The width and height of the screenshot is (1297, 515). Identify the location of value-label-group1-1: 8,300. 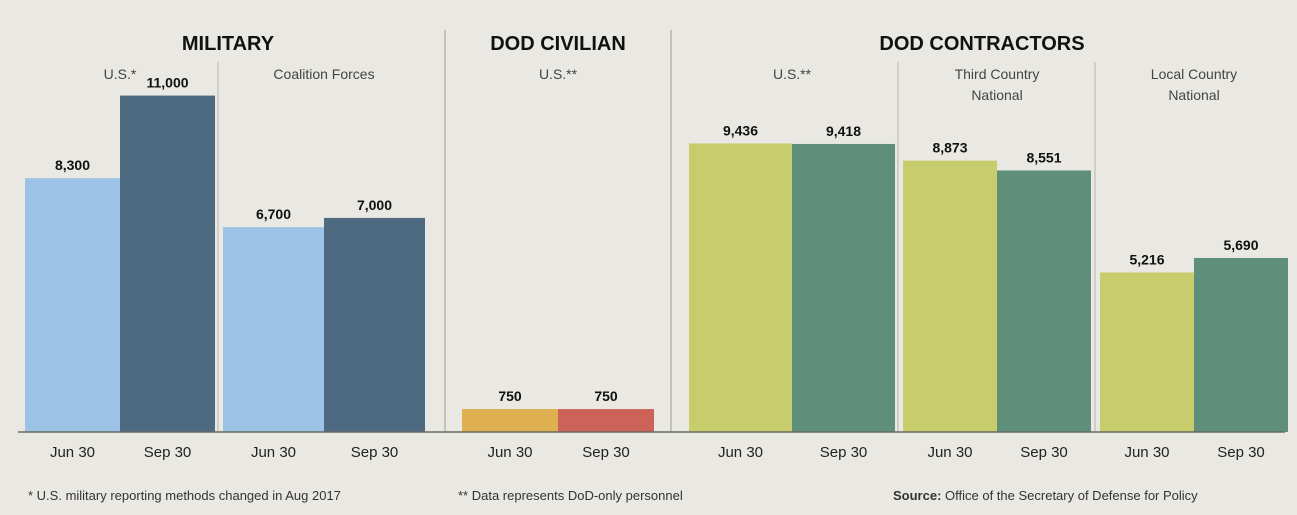
(72, 165).